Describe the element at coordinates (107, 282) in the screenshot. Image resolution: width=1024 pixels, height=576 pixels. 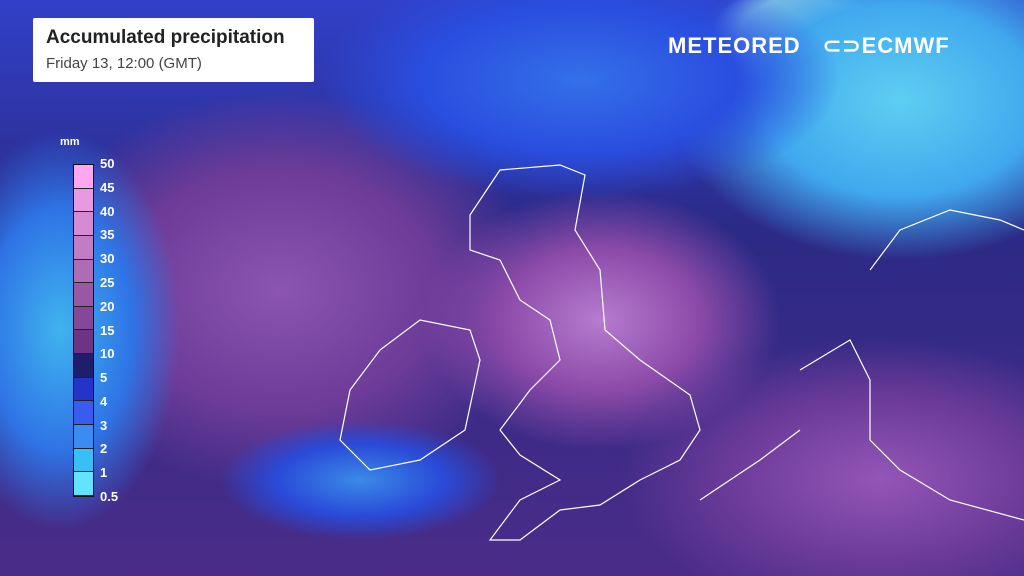
I see `legend-label: 25` at that location.